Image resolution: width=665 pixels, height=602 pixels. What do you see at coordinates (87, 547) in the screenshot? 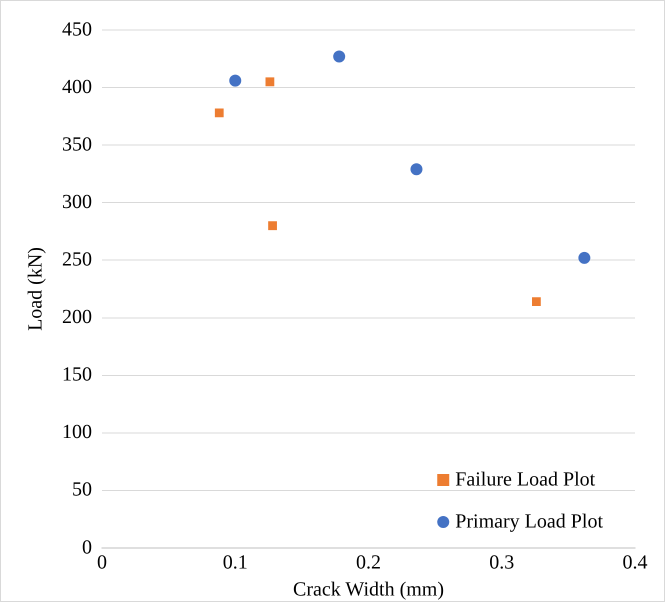
I see `y-tick-label: 0` at bounding box center [87, 547].